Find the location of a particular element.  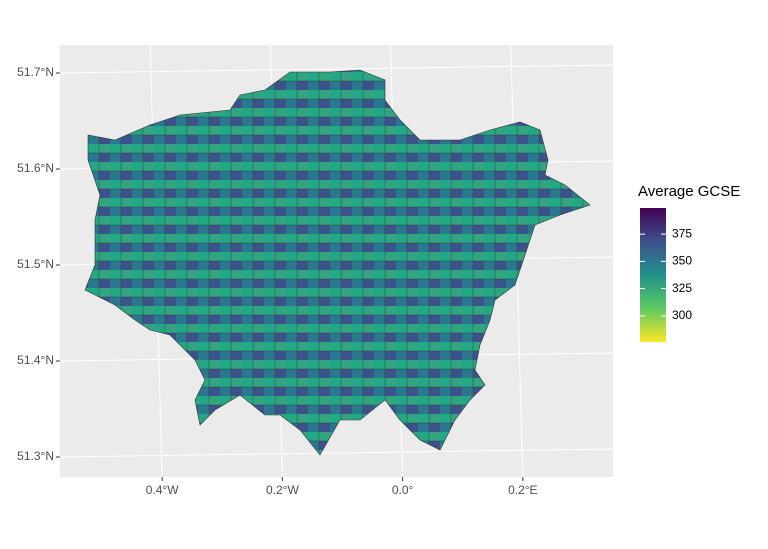

x-tick-label: 0.0° is located at coordinates (403, 490).